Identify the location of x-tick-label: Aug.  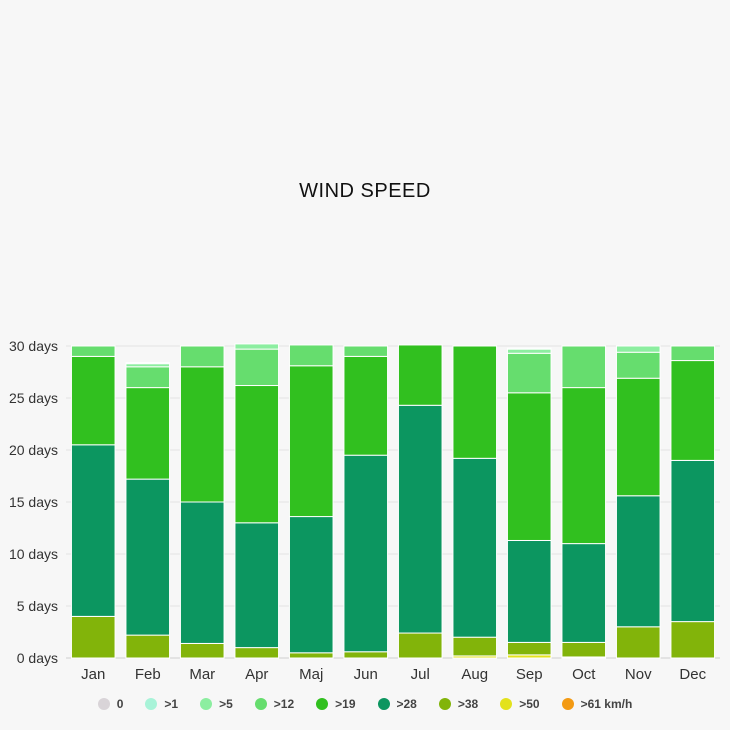
(474, 674).